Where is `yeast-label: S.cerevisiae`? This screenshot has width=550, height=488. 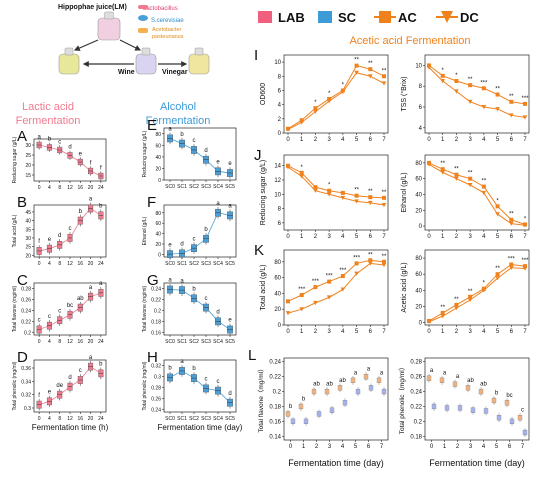 yeast-label: S.cerevisiae is located at coordinates (167, 21).